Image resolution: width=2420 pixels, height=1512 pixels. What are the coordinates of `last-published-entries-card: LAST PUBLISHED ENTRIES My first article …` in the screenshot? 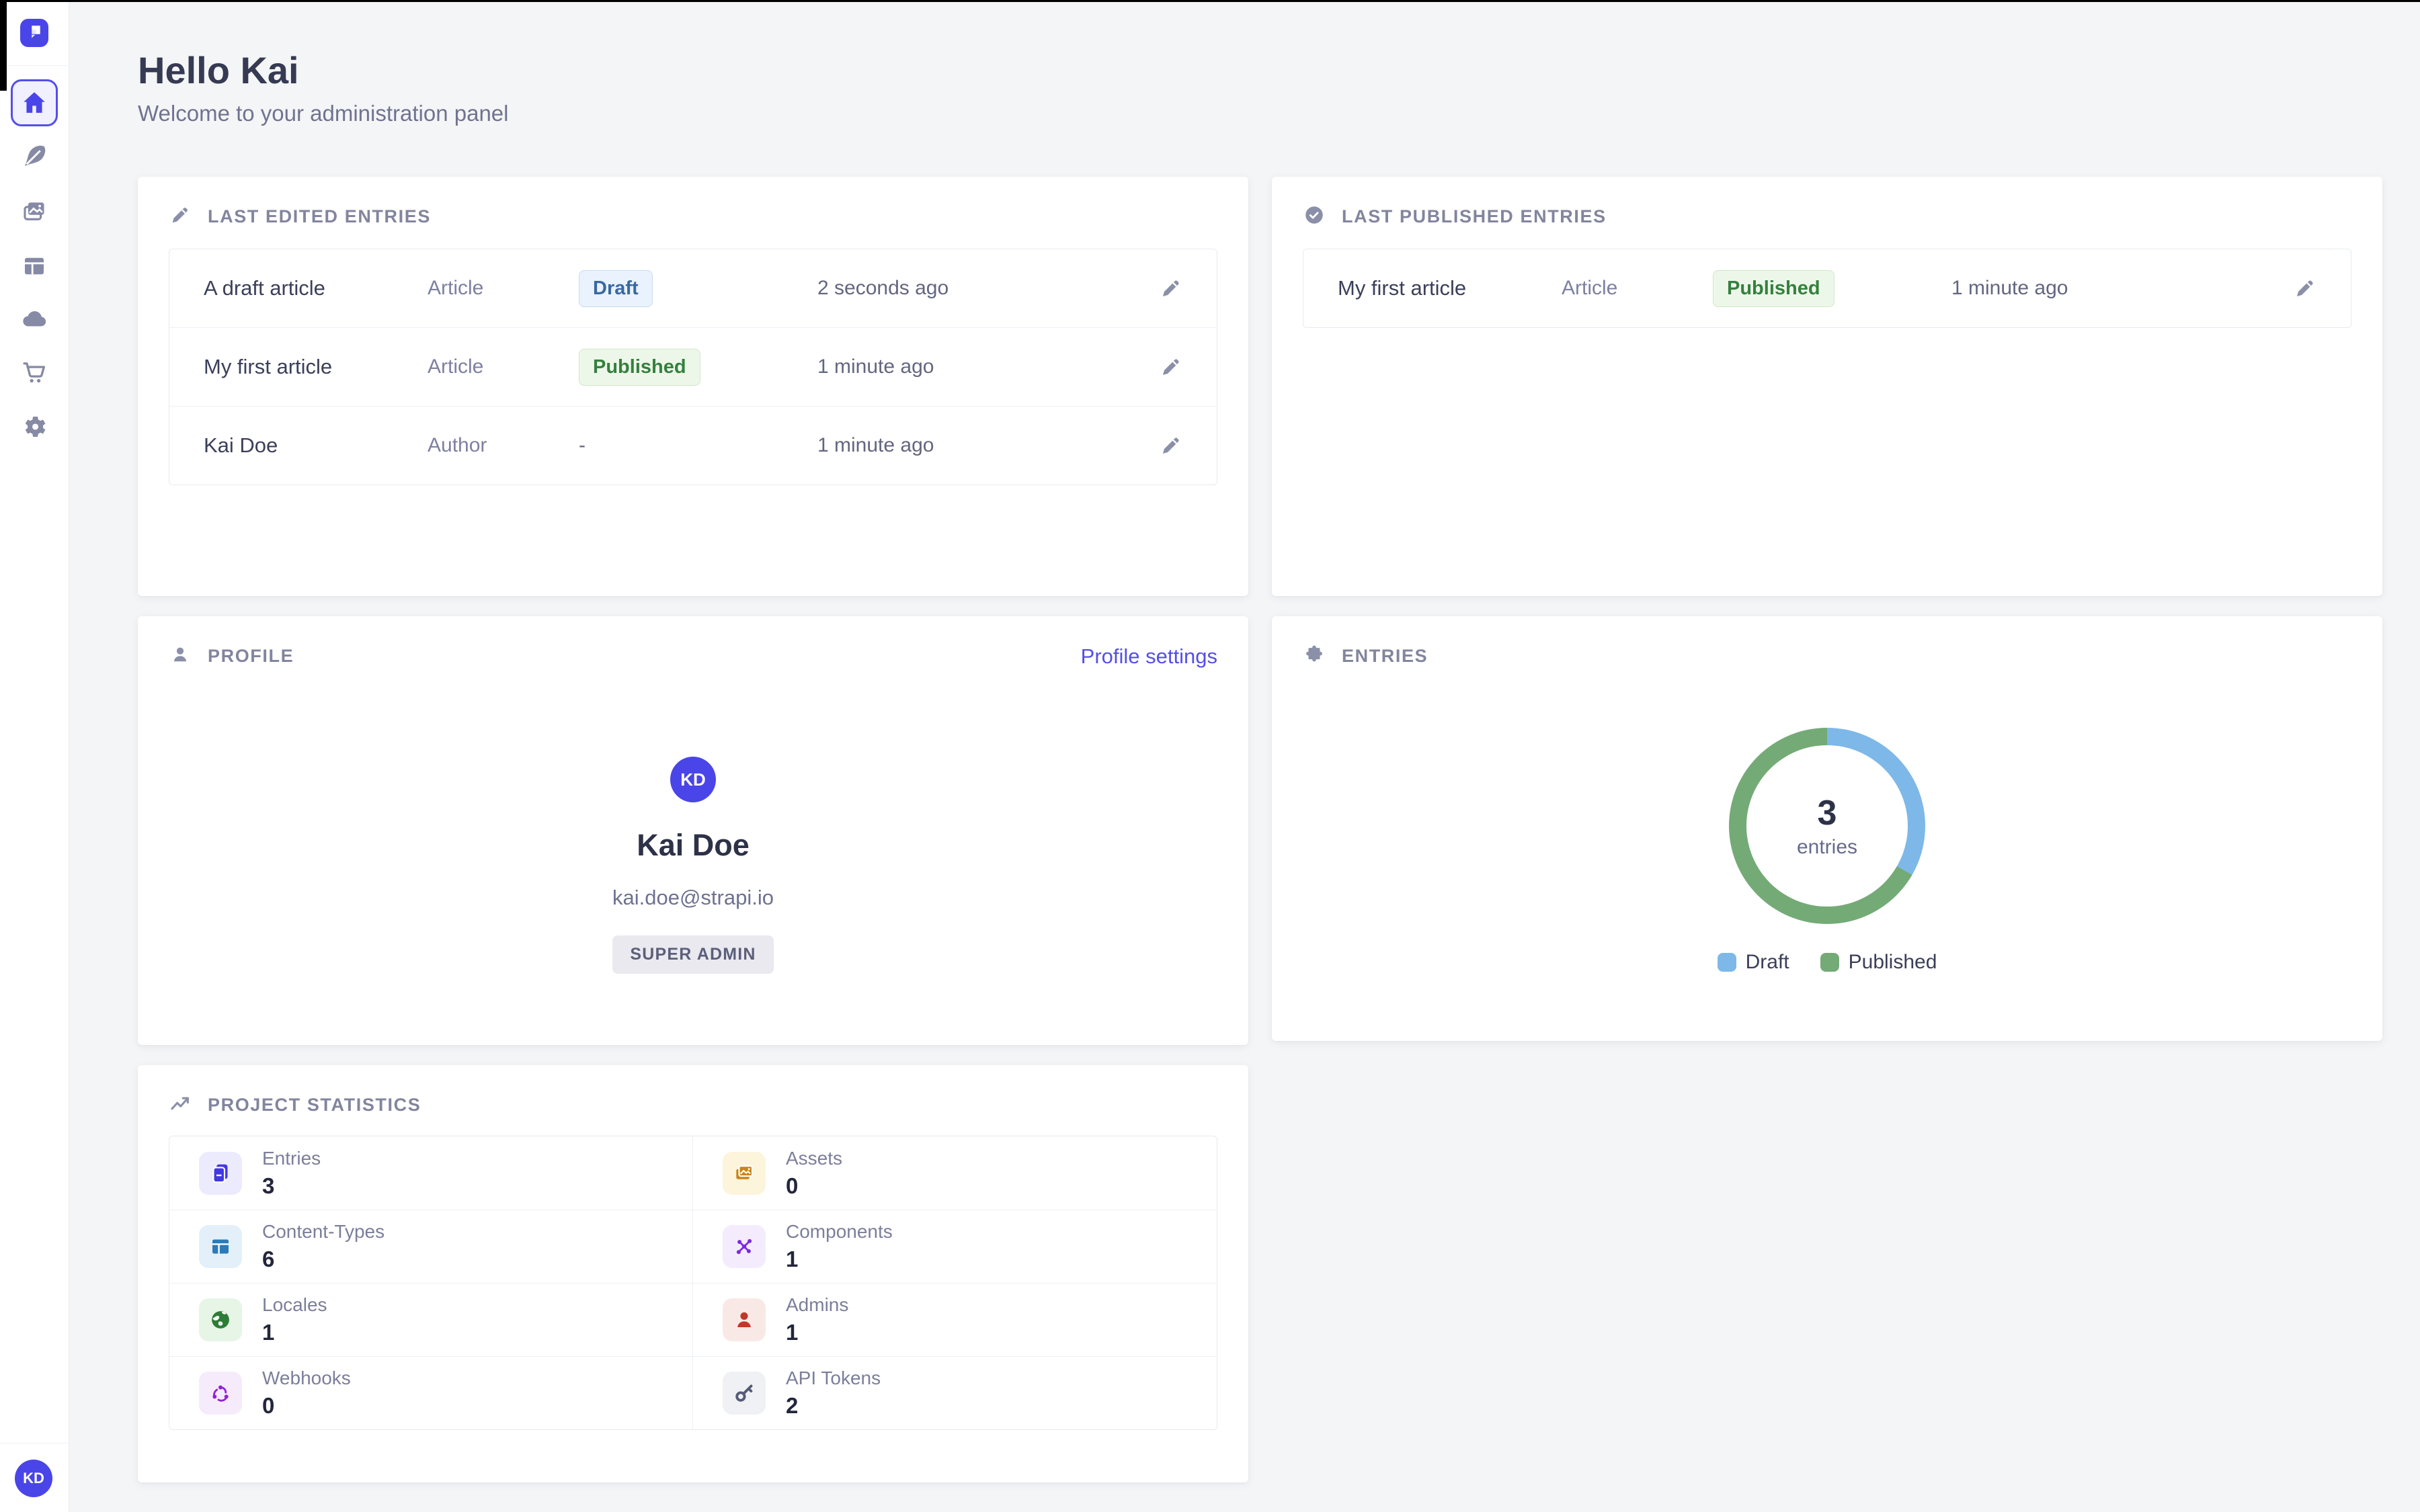 It's located at (1827, 386).